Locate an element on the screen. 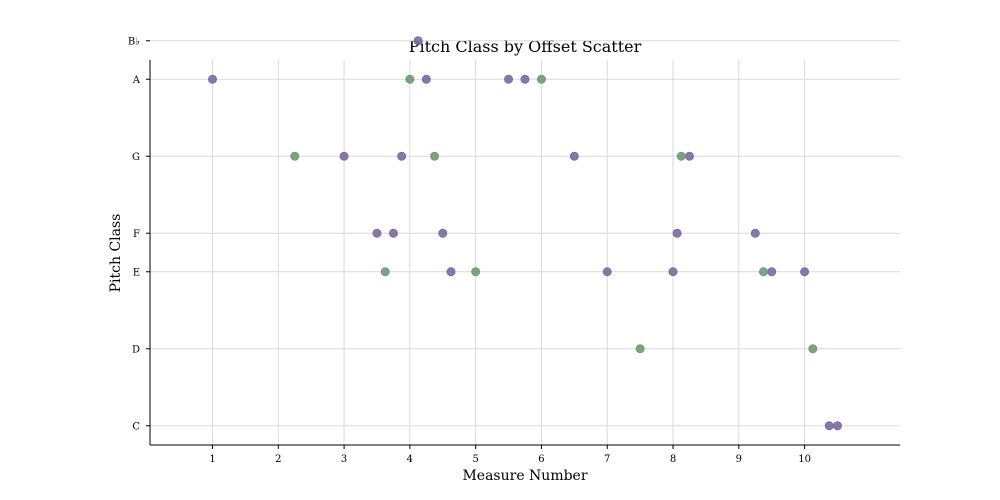 Image resolution: width=1000 pixels, height=500 pixels. x-tick-label: 4 is located at coordinates (410, 459).